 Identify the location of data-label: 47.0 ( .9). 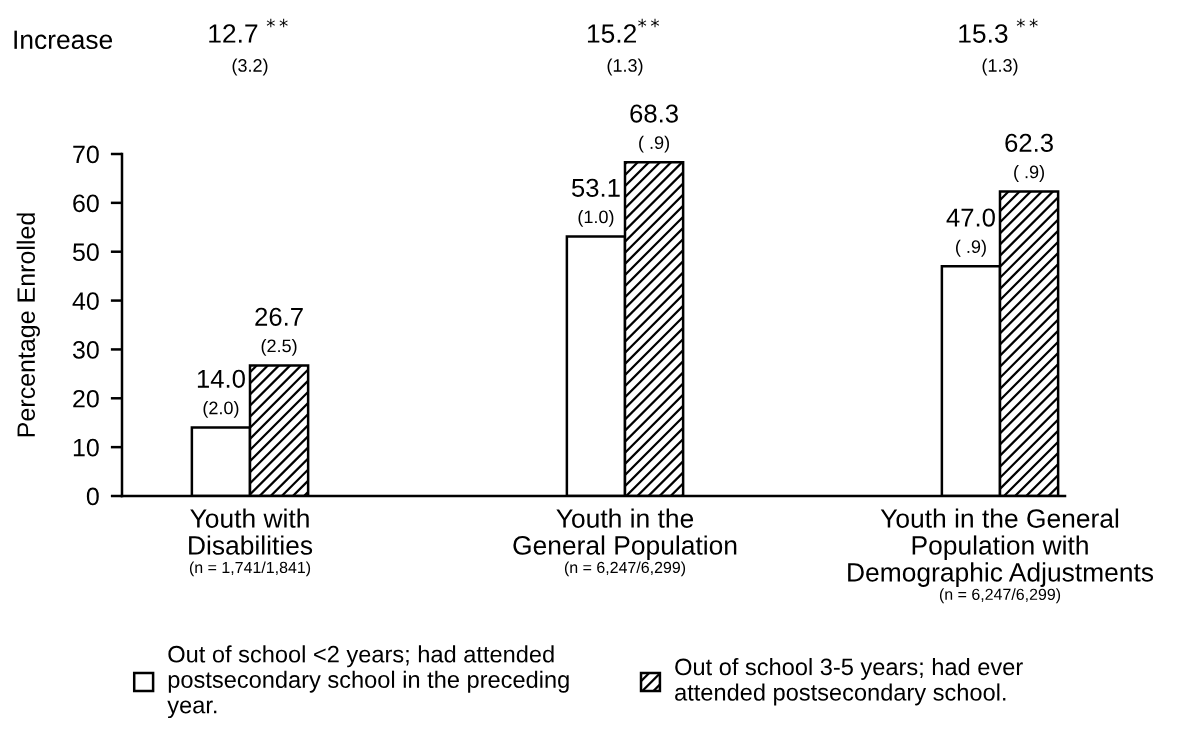
(970, 232).